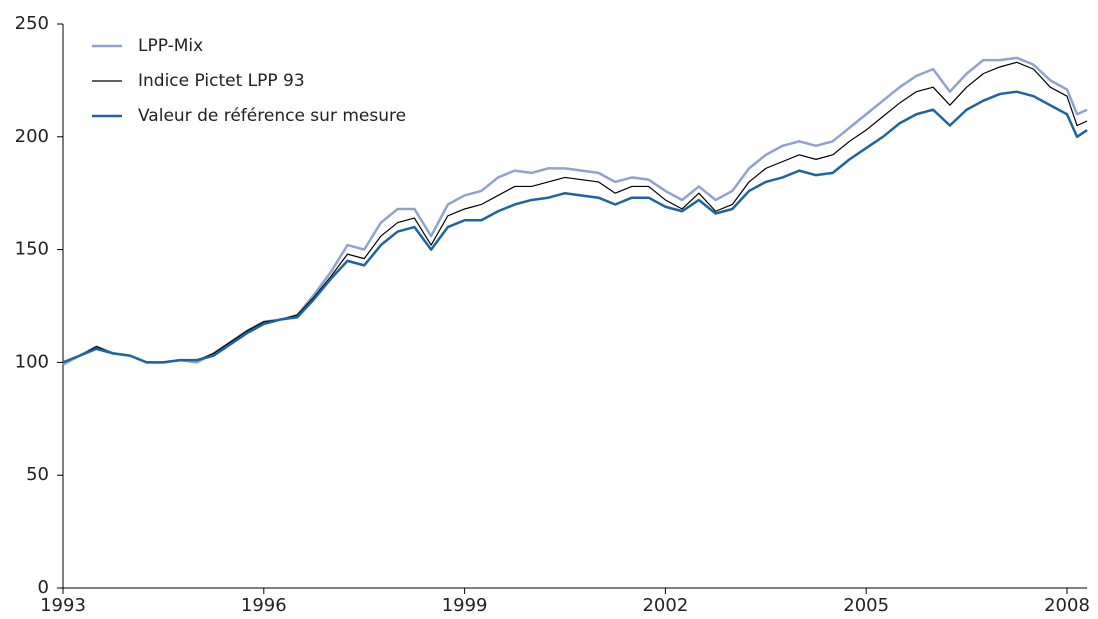 The height and width of the screenshot is (619, 1098). Describe the element at coordinates (264, 605) in the screenshot. I see `x-tick-label: 1996` at that location.